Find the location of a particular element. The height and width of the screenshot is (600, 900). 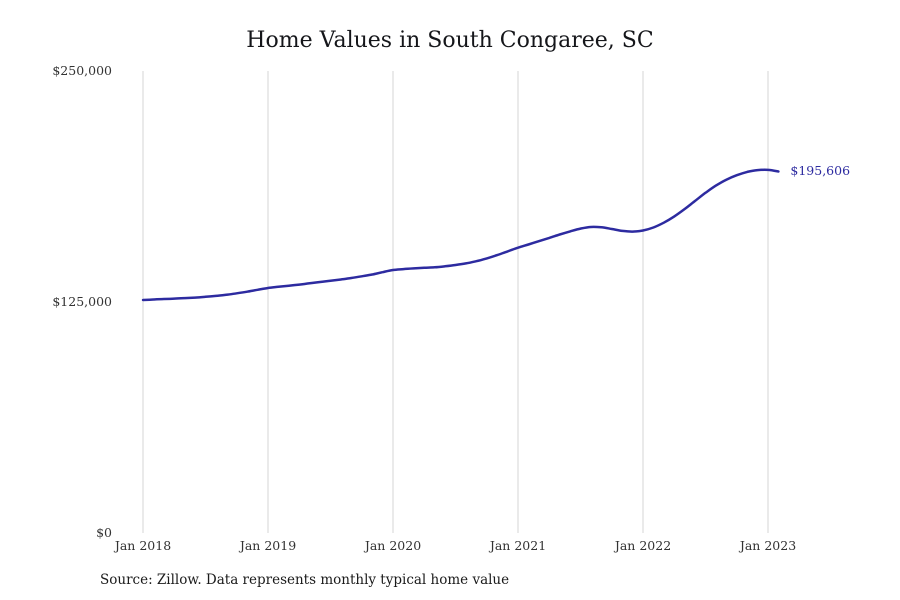

x-tick-label: Jan 2022 is located at coordinates (642, 545).